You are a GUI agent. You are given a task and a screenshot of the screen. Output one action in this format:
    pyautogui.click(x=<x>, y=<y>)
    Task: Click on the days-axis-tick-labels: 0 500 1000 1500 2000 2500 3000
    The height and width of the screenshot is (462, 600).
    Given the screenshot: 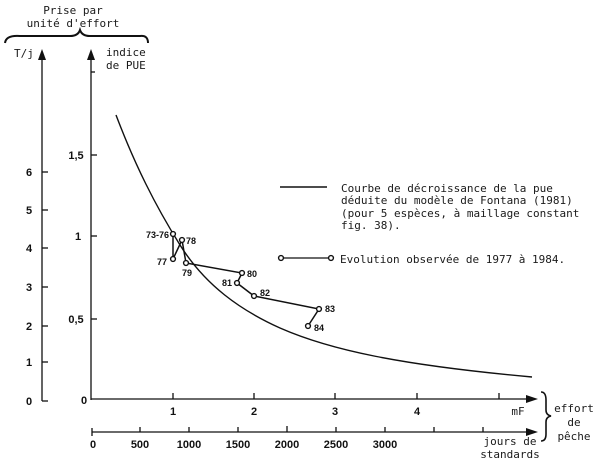 What is the action you would take?
    pyautogui.click(x=243, y=445)
    